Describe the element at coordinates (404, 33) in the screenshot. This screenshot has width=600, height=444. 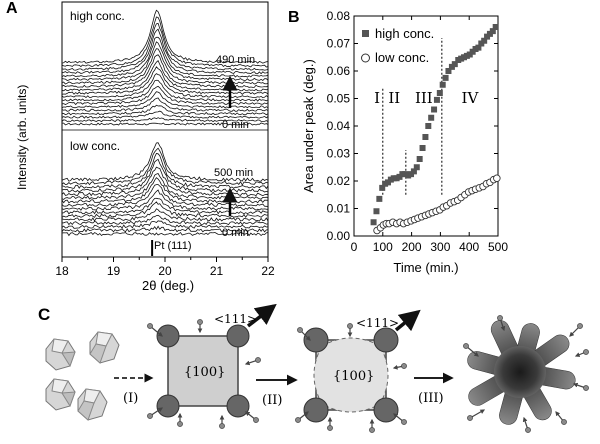
I see `legend-high-label: high conc.` at that location.